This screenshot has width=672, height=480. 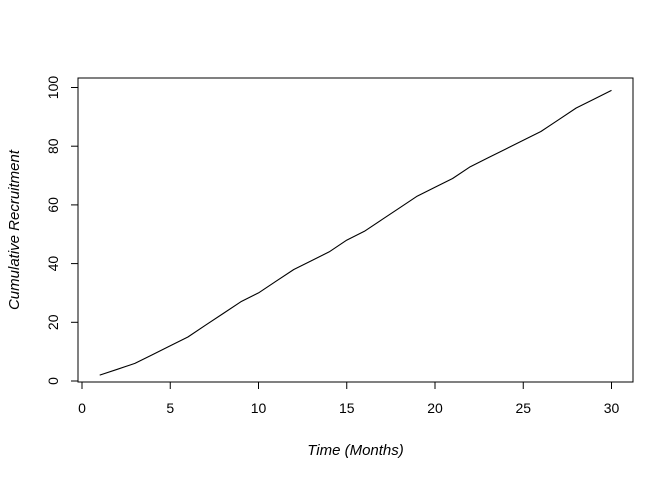 I want to click on x-tick-label: 5, so click(x=170, y=408).